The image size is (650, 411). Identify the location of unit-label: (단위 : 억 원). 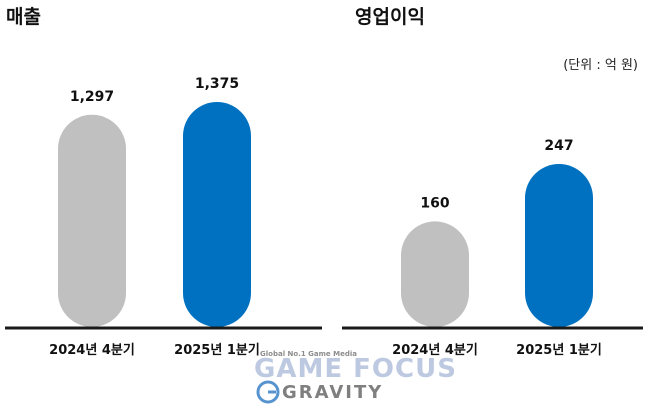
(600, 65).